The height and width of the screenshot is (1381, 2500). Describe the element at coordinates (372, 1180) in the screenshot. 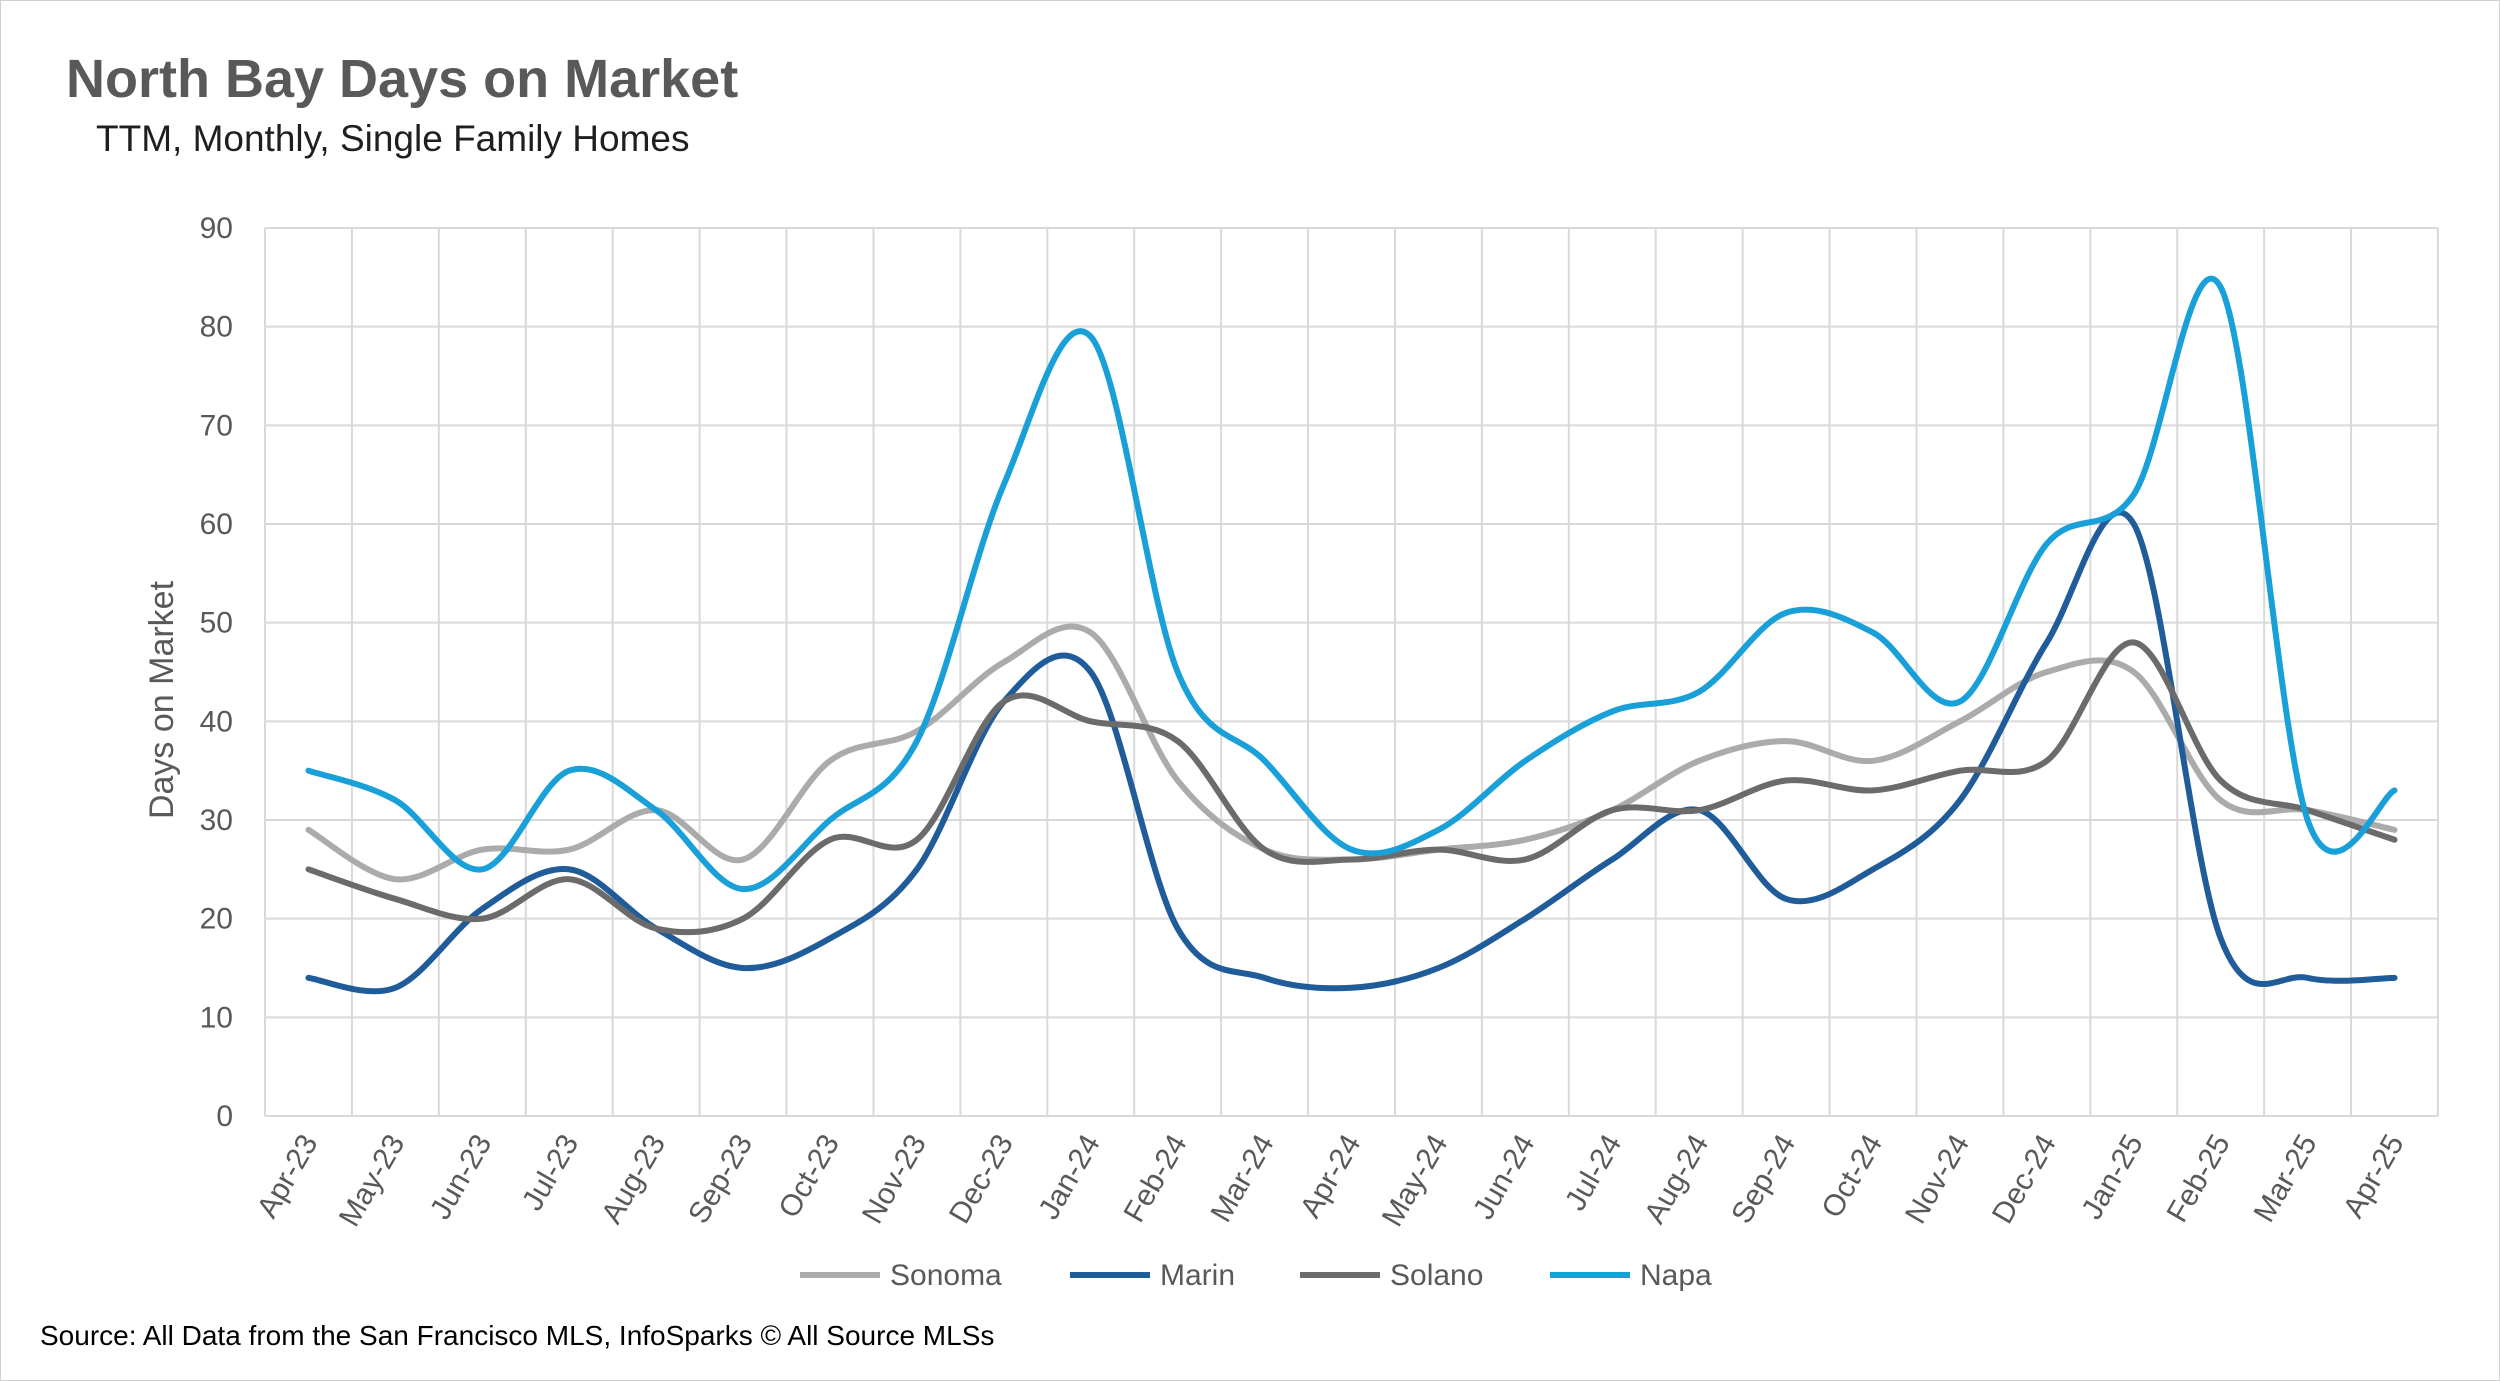

I see `x-tick-label: May-23` at that location.